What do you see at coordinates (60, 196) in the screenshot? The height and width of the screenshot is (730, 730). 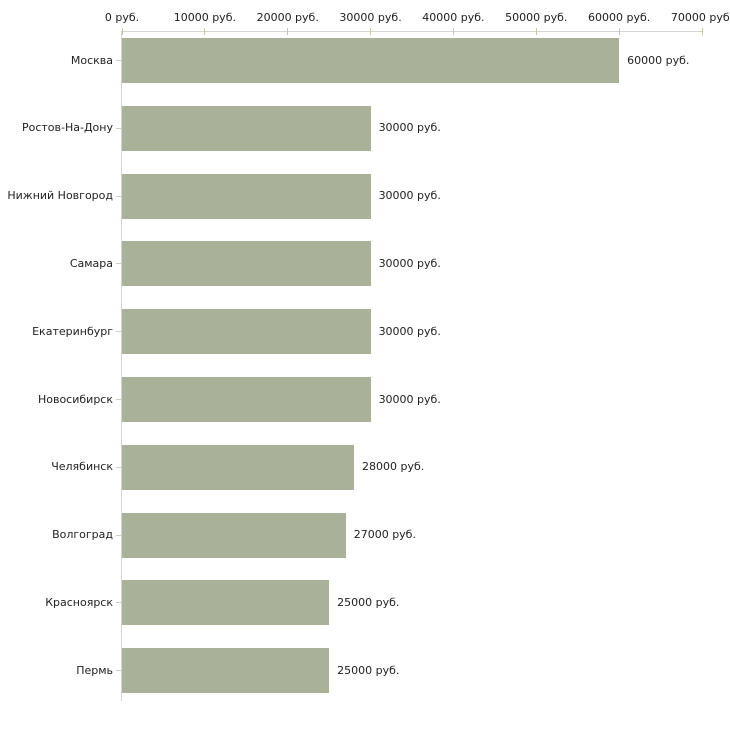 I see `bar-category-label: Нижний Новгород` at bounding box center [60, 196].